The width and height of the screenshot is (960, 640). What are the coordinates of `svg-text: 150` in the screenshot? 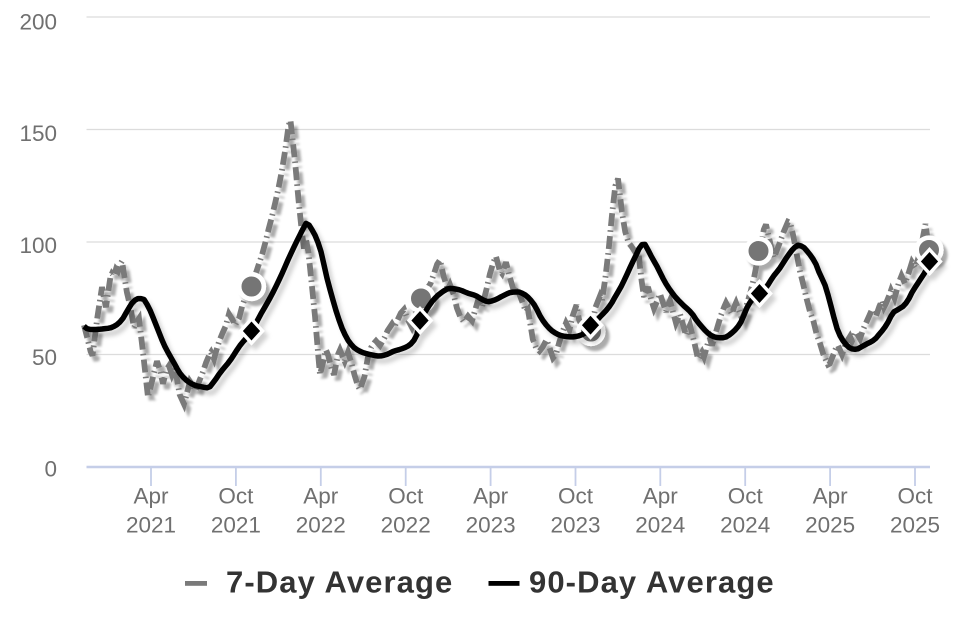 It's located at (38, 133).